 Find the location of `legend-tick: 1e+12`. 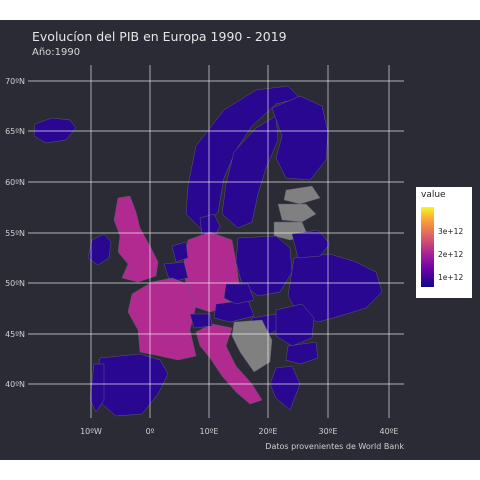

legend-tick: 1e+12 is located at coordinates (451, 277).